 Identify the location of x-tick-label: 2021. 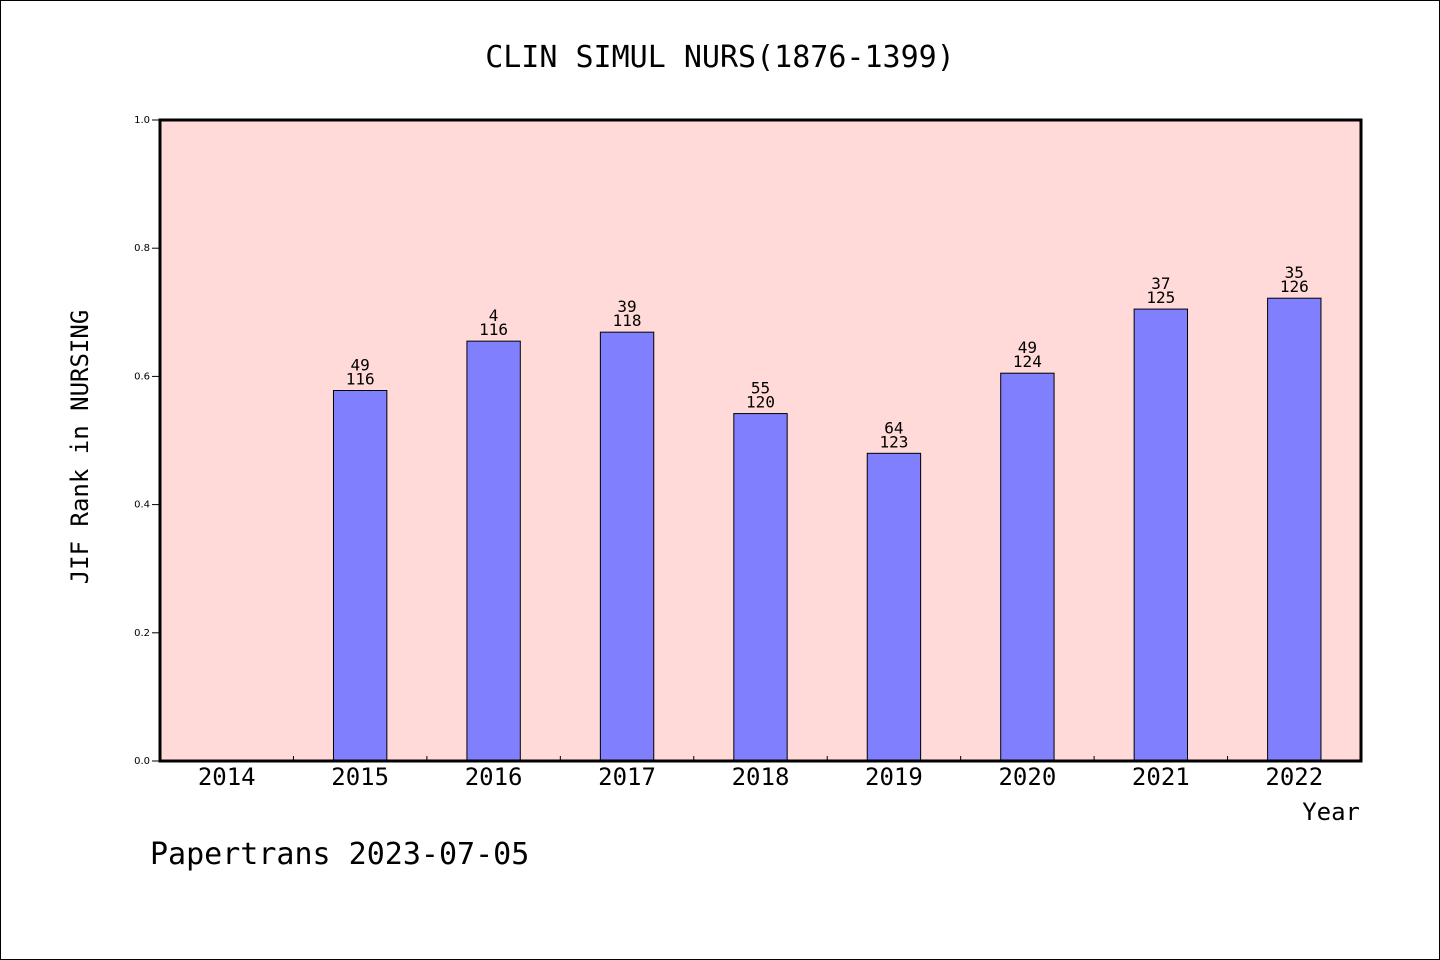
(1161, 777).